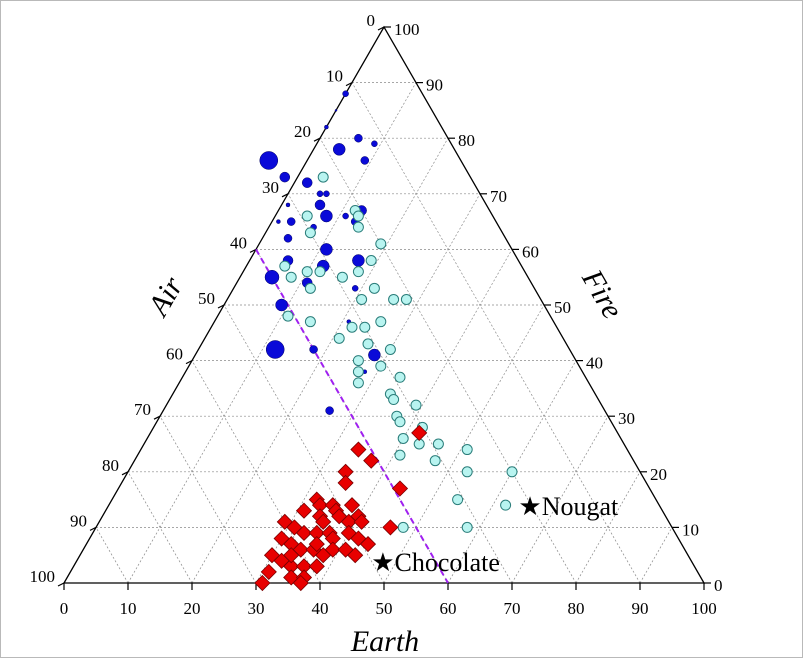  What do you see at coordinates (142, 409) in the screenshot?
I see `air-tick-label: 70` at bounding box center [142, 409].